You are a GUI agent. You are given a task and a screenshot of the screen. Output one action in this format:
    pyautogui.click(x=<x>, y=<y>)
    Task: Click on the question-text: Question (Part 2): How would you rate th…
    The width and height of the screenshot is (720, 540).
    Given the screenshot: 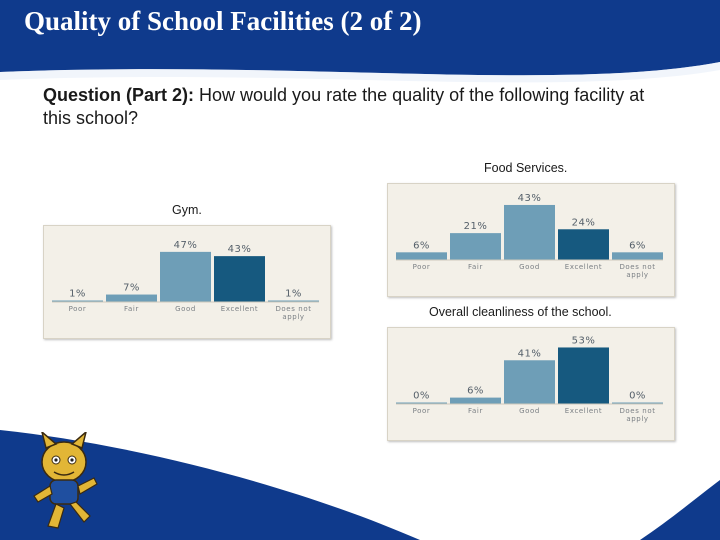 What is the action you would take?
    pyautogui.click(x=353, y=107)
    